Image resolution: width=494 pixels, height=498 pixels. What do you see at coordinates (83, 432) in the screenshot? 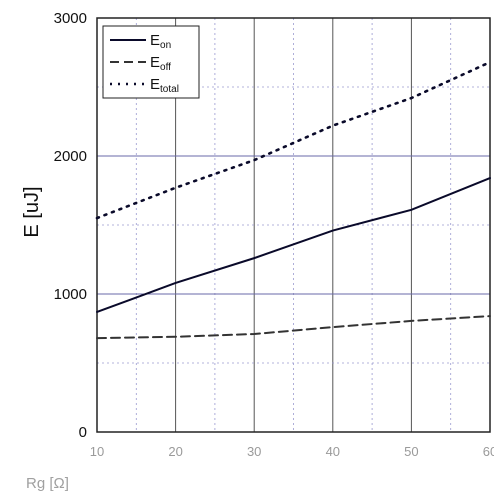
I see `y-tick-label: 0` at bounding box center [83, 432].